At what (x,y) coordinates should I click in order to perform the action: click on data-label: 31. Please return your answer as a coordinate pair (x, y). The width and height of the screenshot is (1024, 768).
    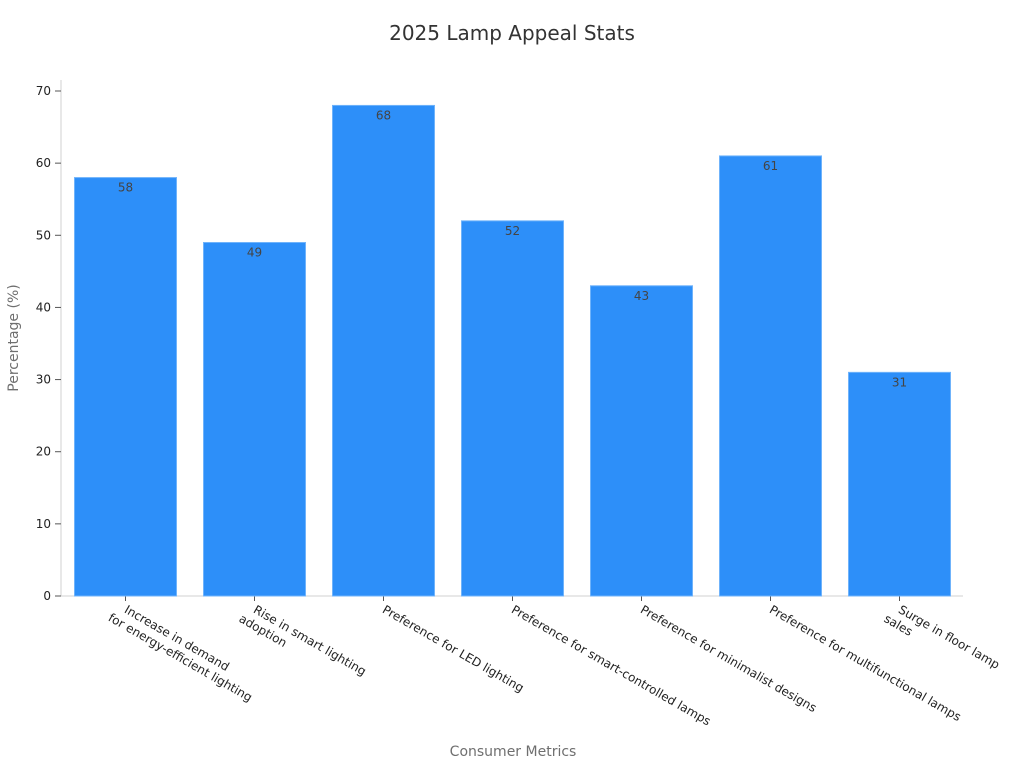
    Looking at the image, I should click on (899, 382).